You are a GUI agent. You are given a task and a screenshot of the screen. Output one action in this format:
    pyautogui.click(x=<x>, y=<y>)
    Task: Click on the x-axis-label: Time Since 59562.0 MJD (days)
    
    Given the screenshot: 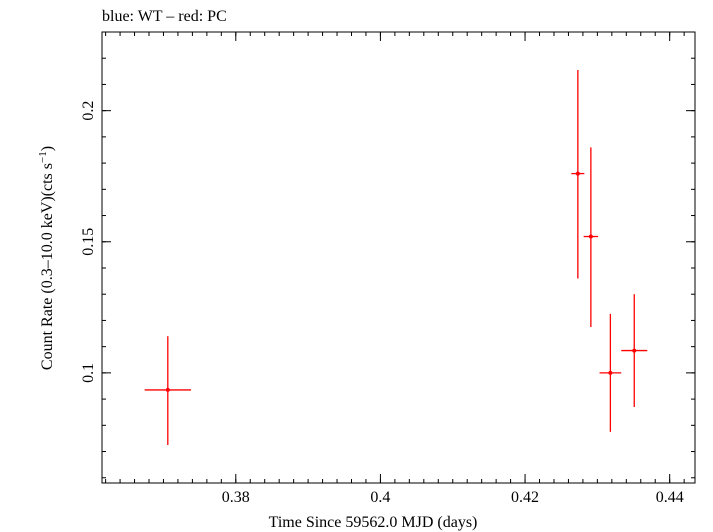 What is the action you would take?
    pyautogui.click(x=373, y=522)
    